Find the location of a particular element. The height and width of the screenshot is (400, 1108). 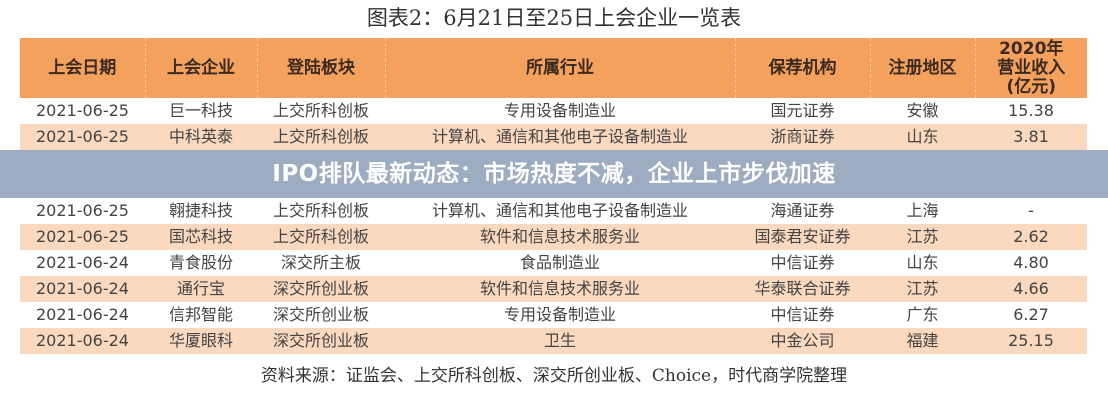

table-row: 2021-06-24 信邦智能 深交所创业板 专用设备制造业 中信证券 广东 6.27 is located at coordinates (553, 315).